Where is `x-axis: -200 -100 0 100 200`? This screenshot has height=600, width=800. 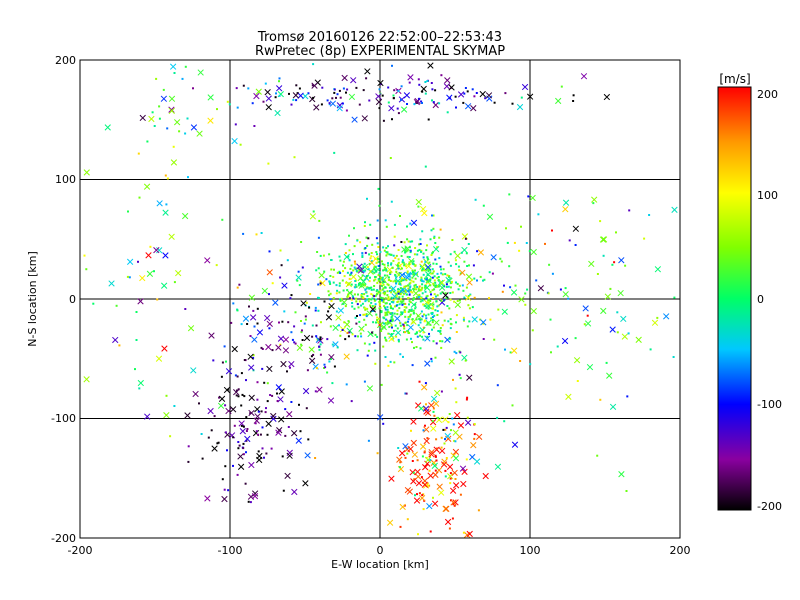
x-axis: -200 -100 0 100 200 is located at coordinates (379, 550).